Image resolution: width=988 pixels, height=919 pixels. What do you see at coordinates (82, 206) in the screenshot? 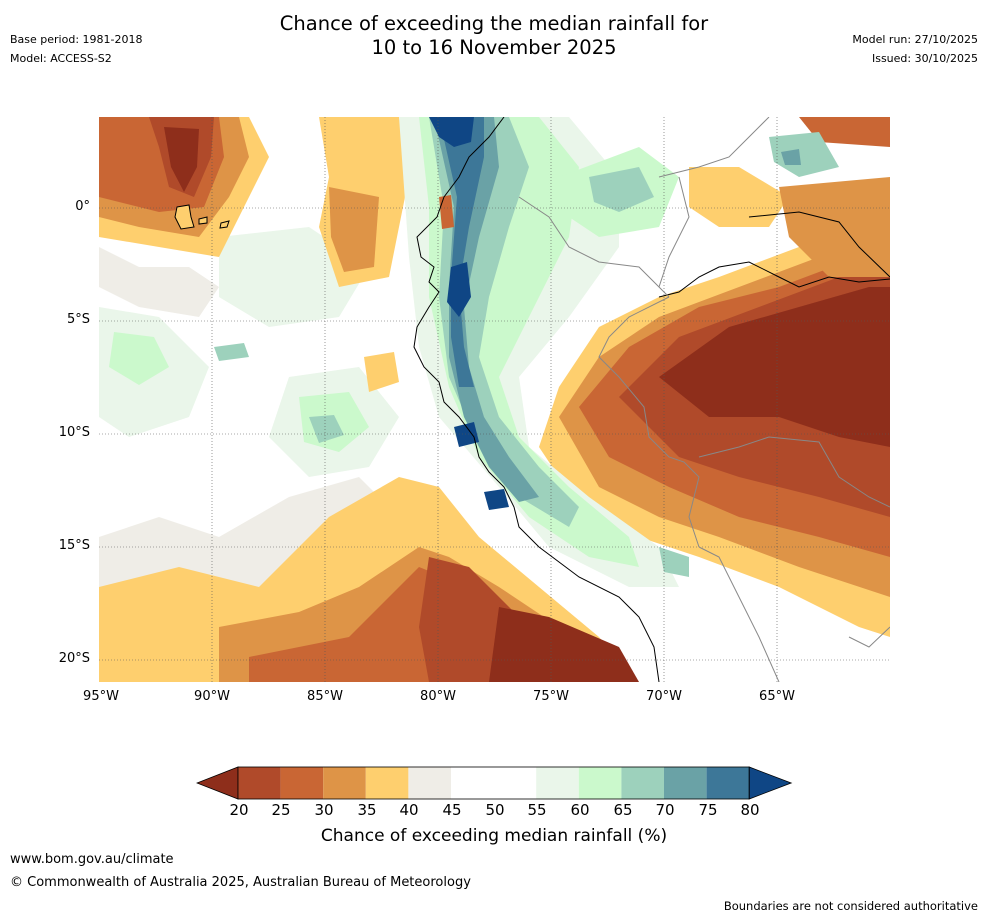
I see `lat-label: 0°` at bounding box center [82, 206].